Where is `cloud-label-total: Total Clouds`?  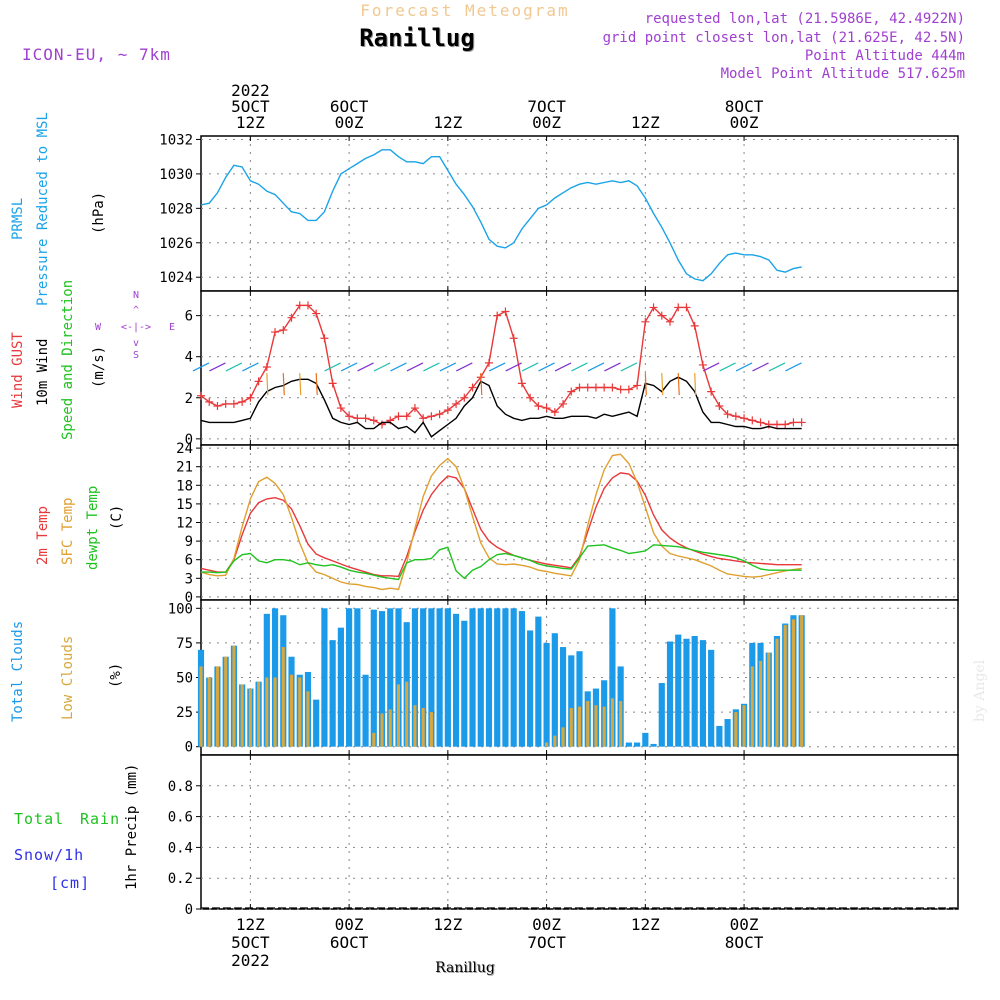
cloud-label-total: Total Clouds is located at coordinates (18, 671).